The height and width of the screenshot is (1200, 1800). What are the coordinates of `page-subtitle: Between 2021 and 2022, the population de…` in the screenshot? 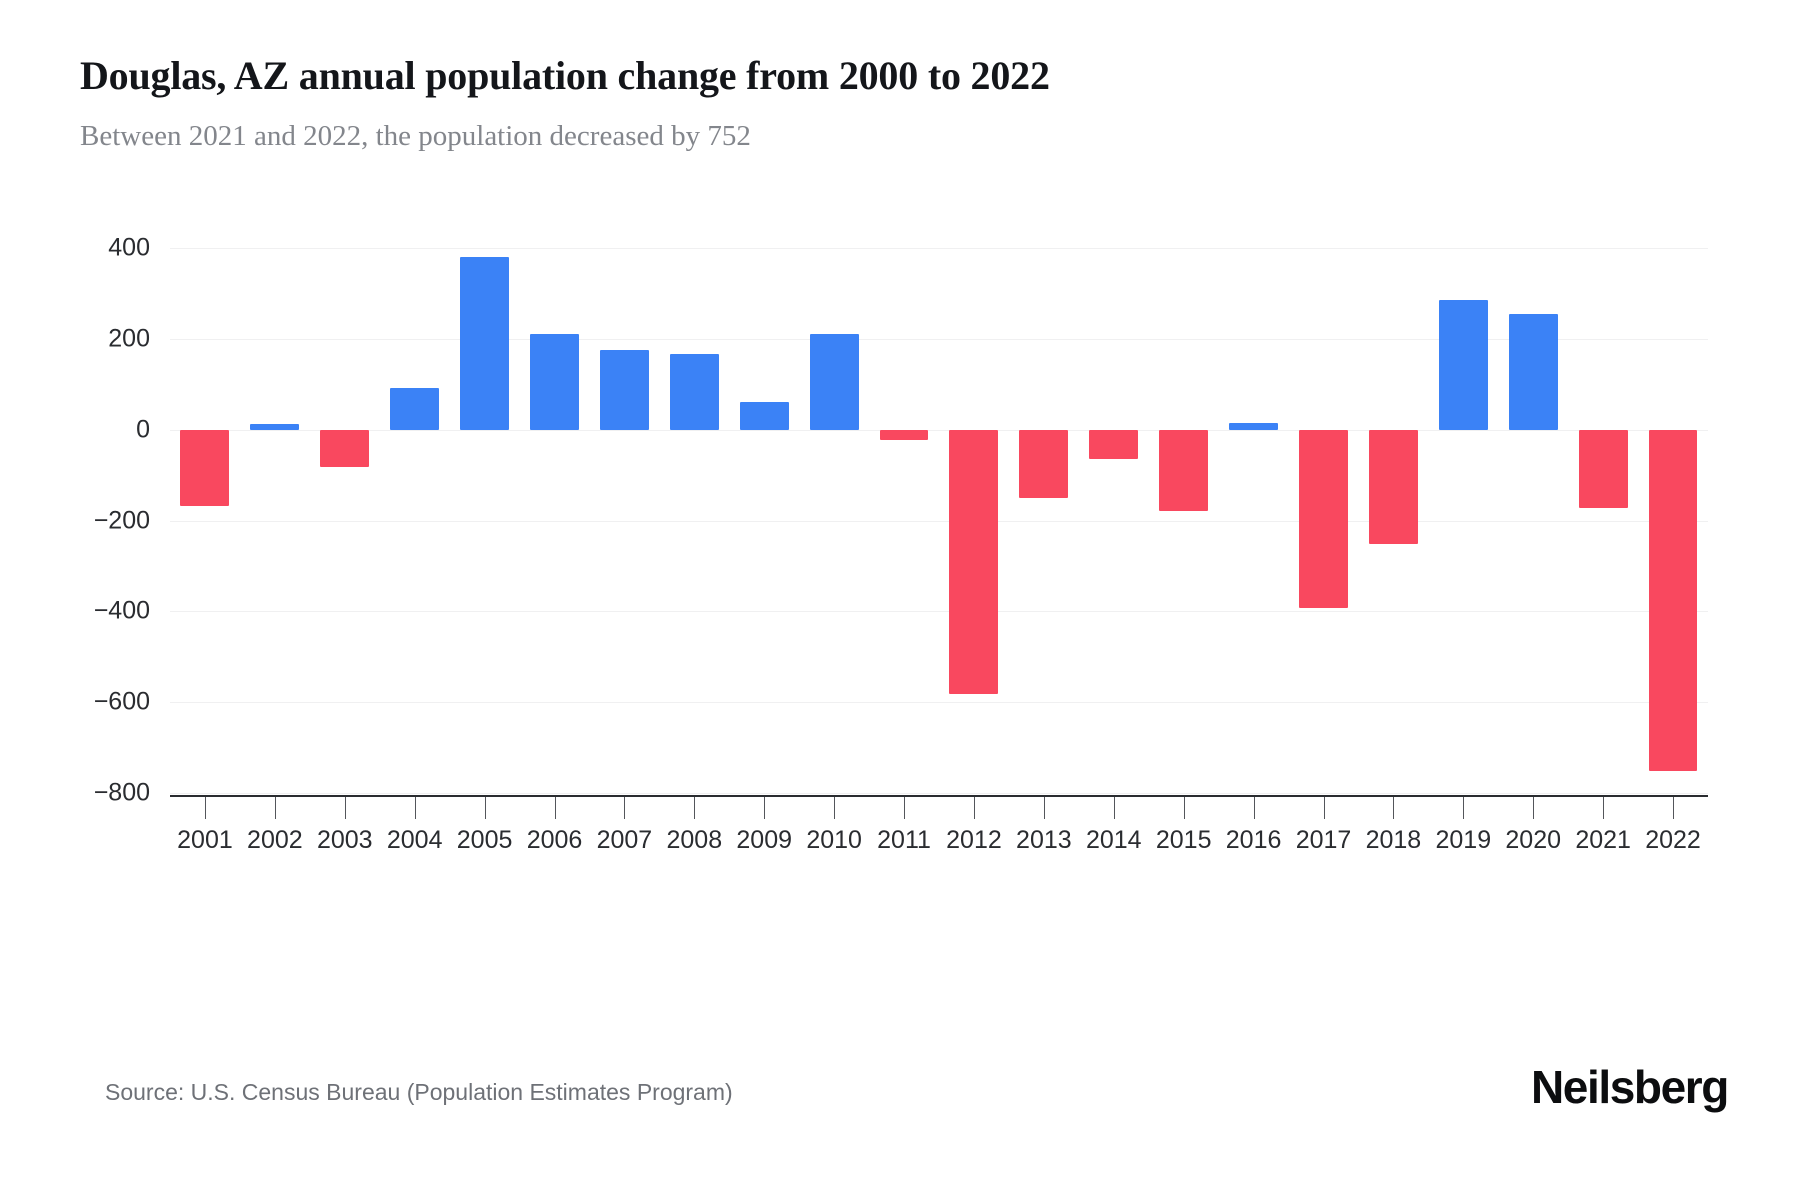 It's located at (415, 136).